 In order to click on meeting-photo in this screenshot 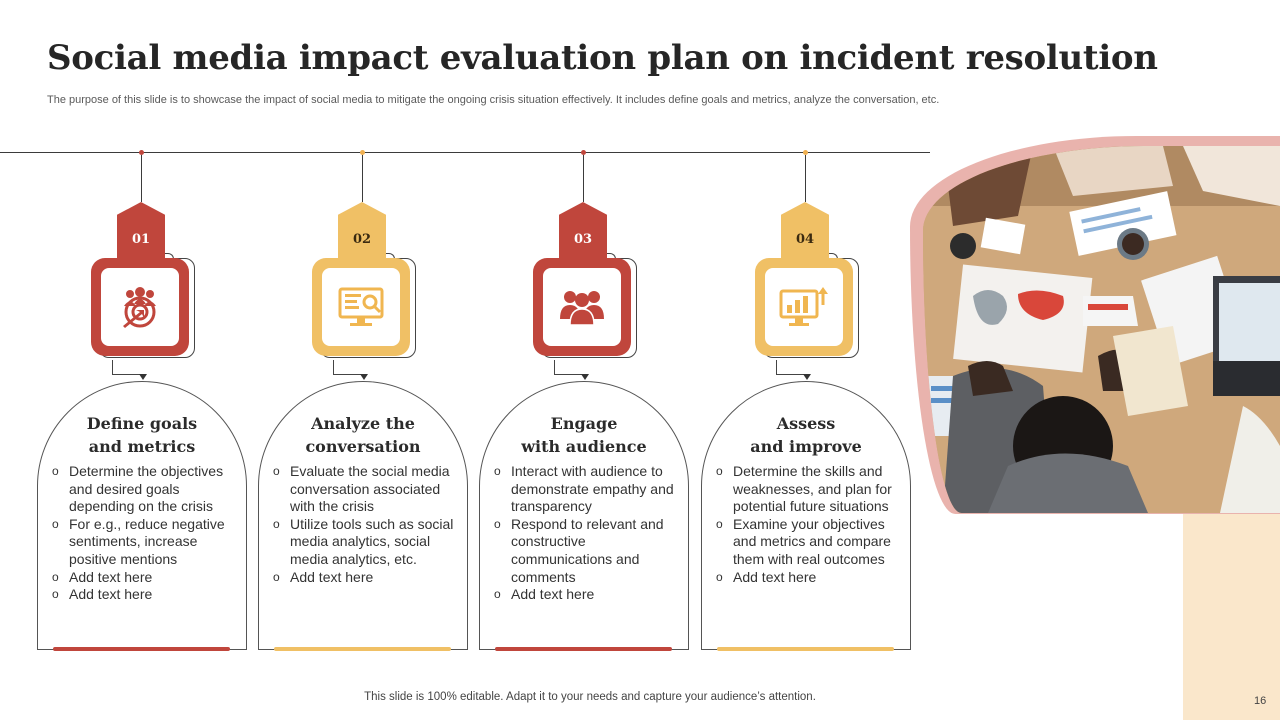, I will do `click(1101, 329)`.